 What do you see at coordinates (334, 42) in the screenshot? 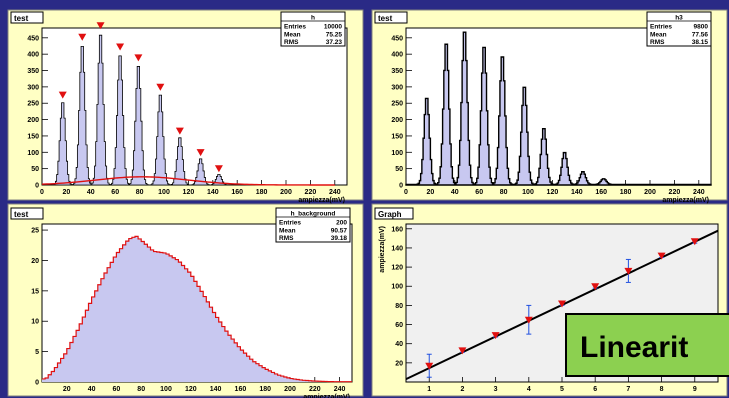
I see `stats-value: 37.23` at bounding box center [334, 42].